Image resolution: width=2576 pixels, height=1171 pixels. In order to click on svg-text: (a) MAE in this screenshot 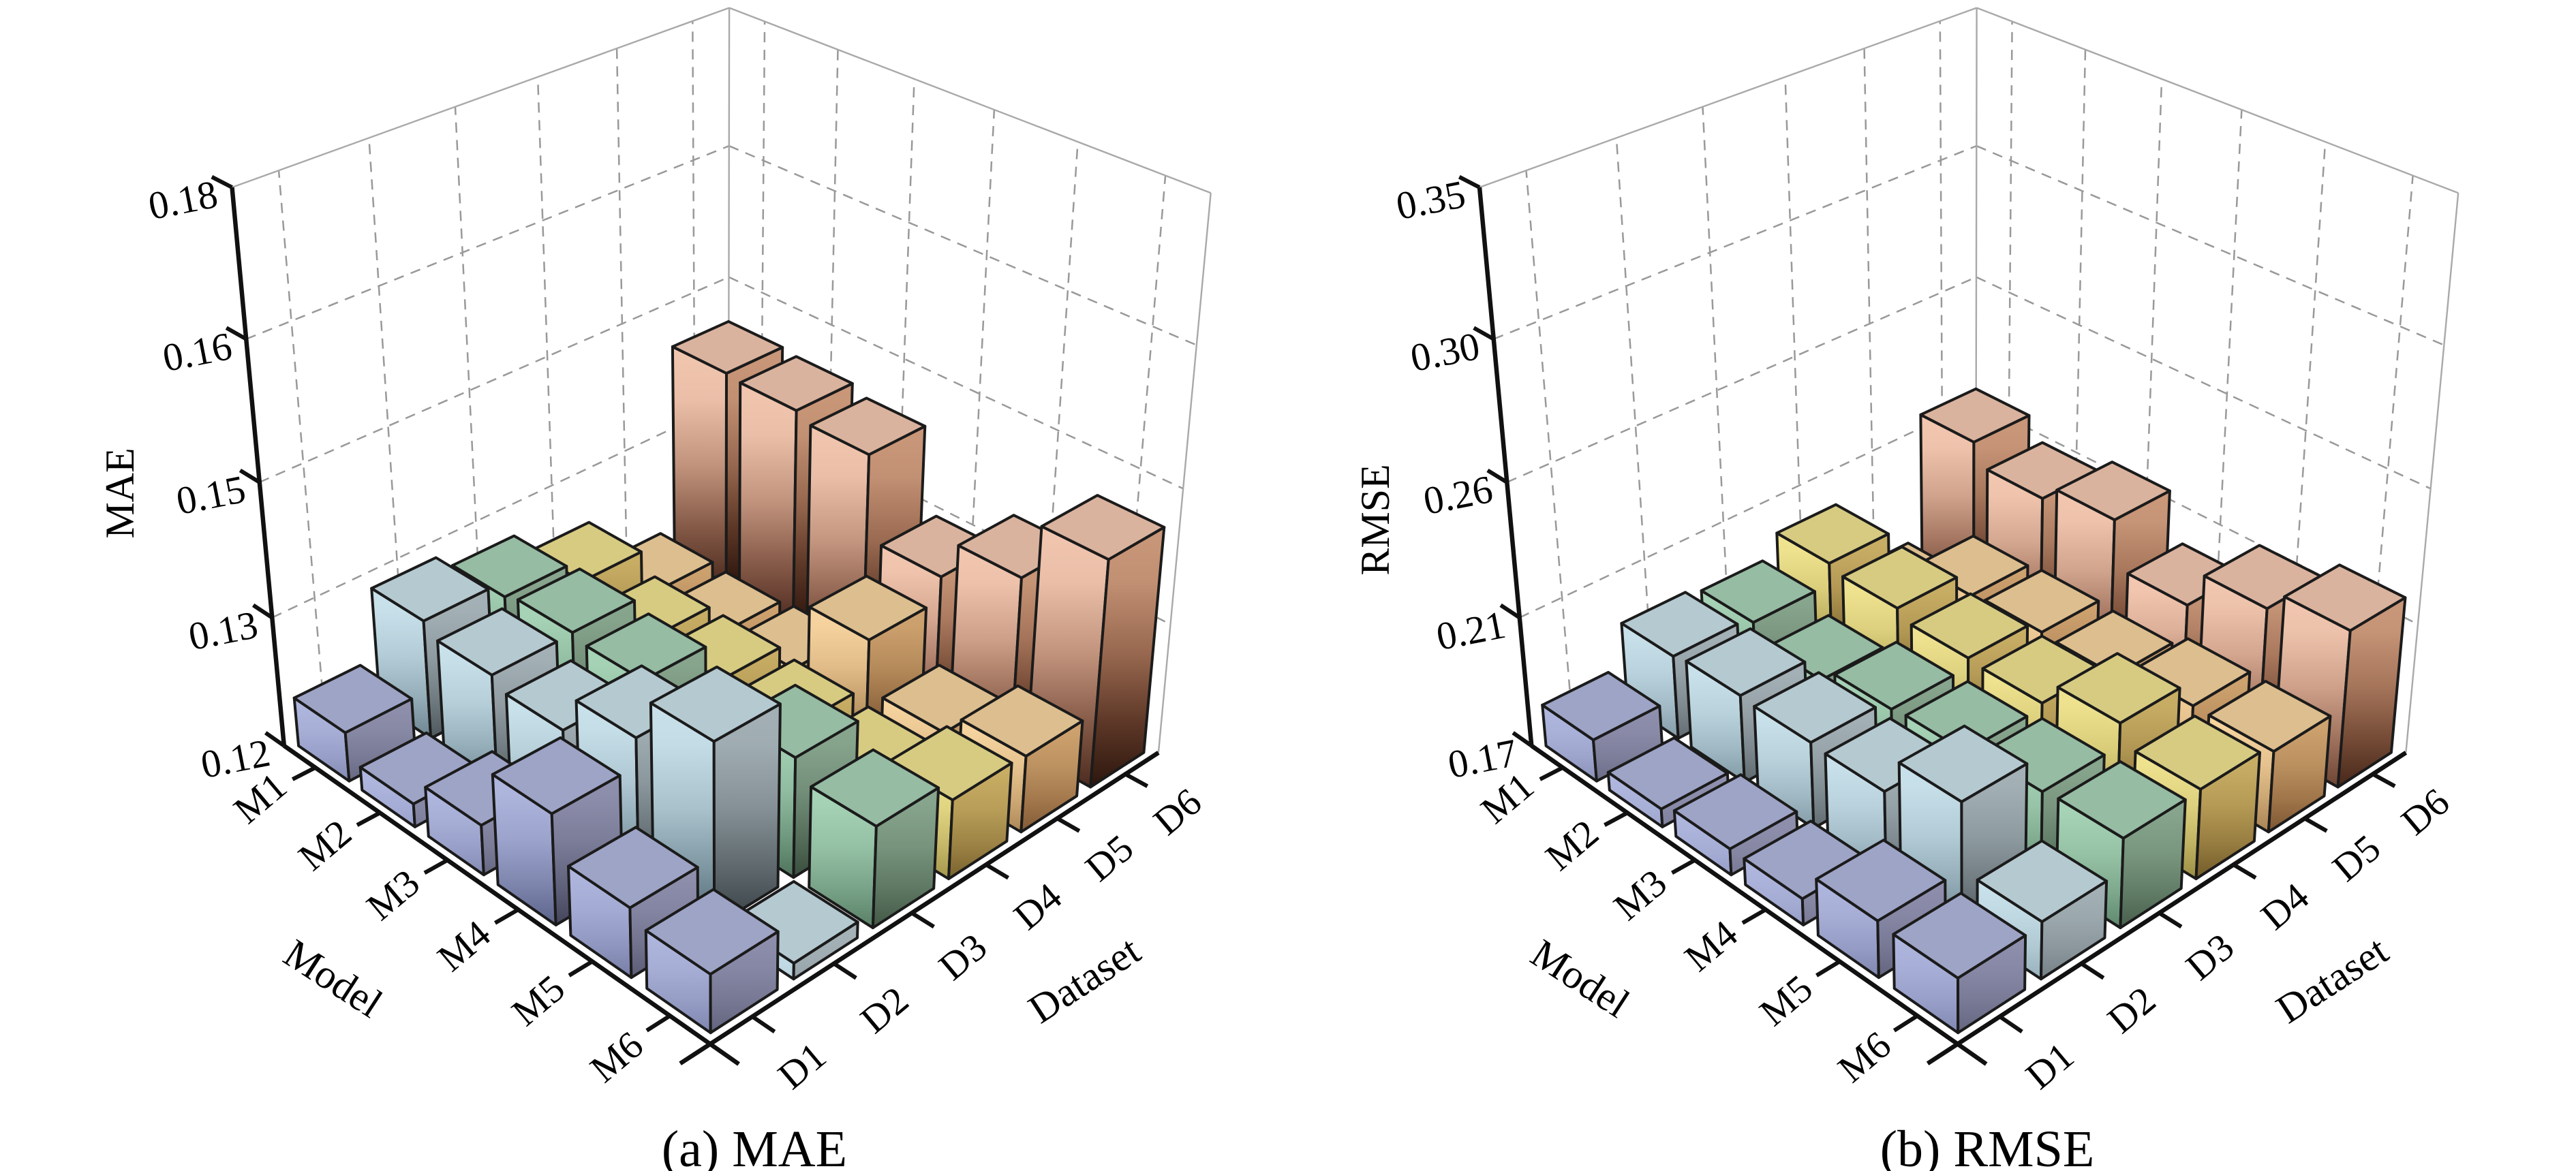, I will do `click(754, 1146)`.